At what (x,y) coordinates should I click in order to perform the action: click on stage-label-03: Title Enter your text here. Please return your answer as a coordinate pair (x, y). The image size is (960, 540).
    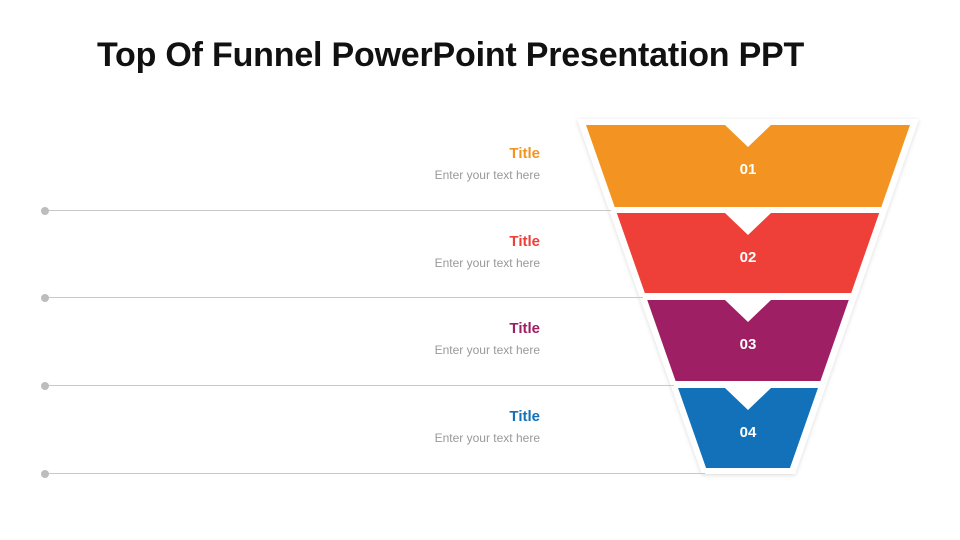
    Looking at the image, I should click on (390, 339).